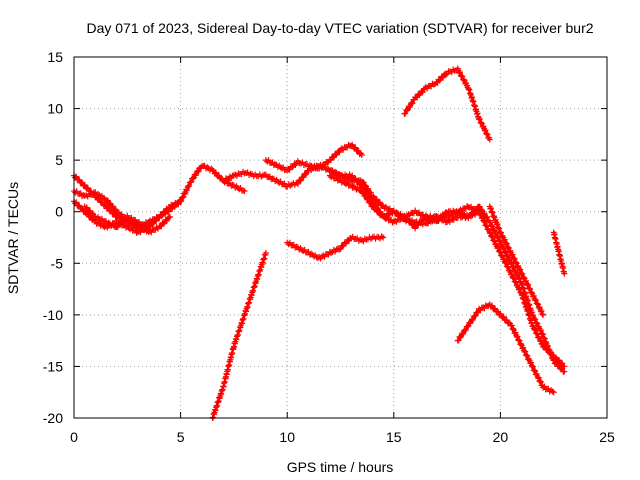 This screenshot has width=640, height=480. Describe the element at coordinates (607, 437) in the screenshot. I see `x-tick-label: 25` at that location.